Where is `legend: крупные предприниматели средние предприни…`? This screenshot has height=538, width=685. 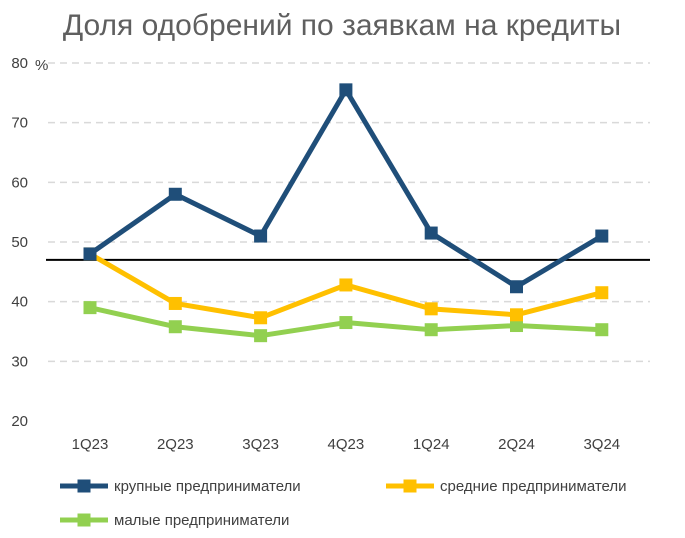
legend: крупные предприниматели средние предприни… is located at coordinates (343, 503).